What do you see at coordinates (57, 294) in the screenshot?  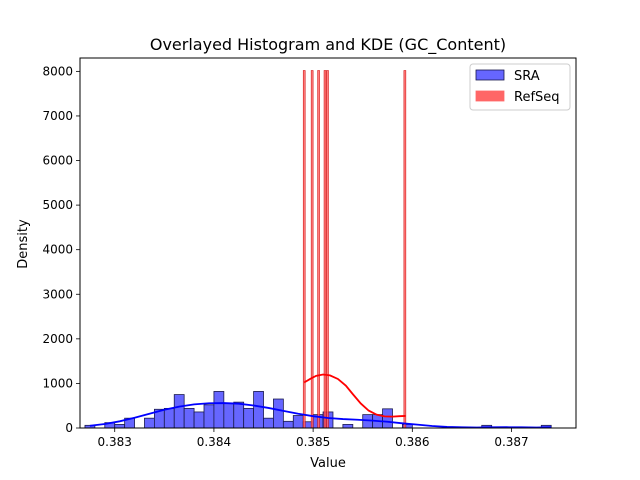 I see `y-tick-label: 3000` at bounding box center [57, 294].